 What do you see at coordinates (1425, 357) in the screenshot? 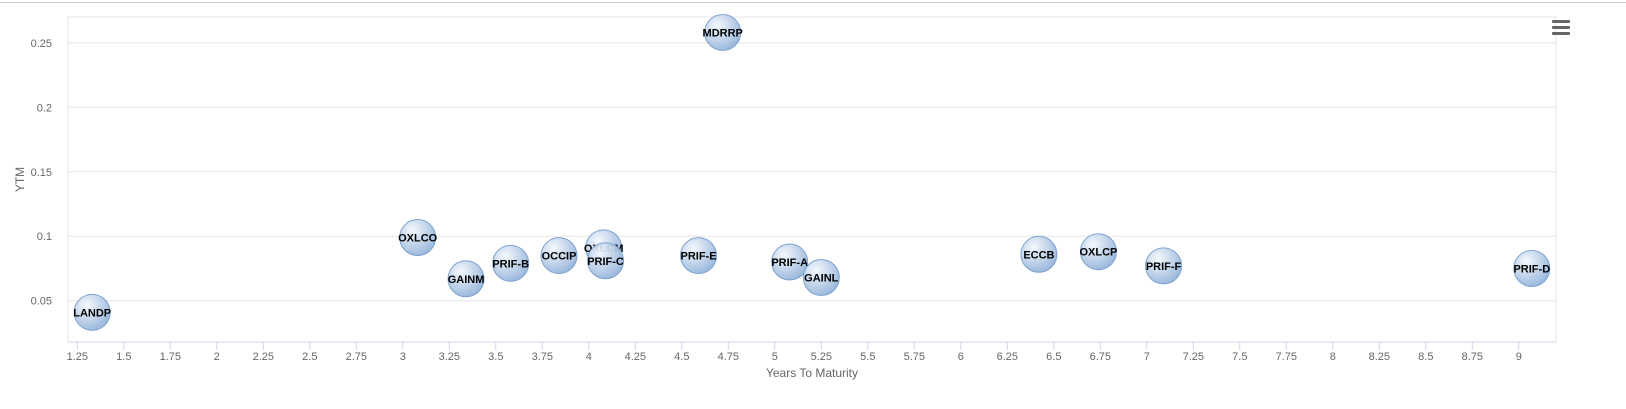
I see `x-tick-label: 8.5` at bounding box center [1425, 357].